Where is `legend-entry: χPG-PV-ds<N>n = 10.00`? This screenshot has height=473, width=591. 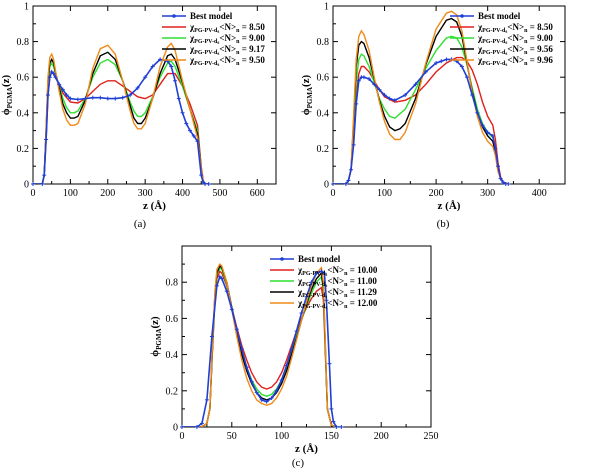
legend-entry: χPG-PV-ds<N>n = 10.00 is located at coordinates (337, 271).